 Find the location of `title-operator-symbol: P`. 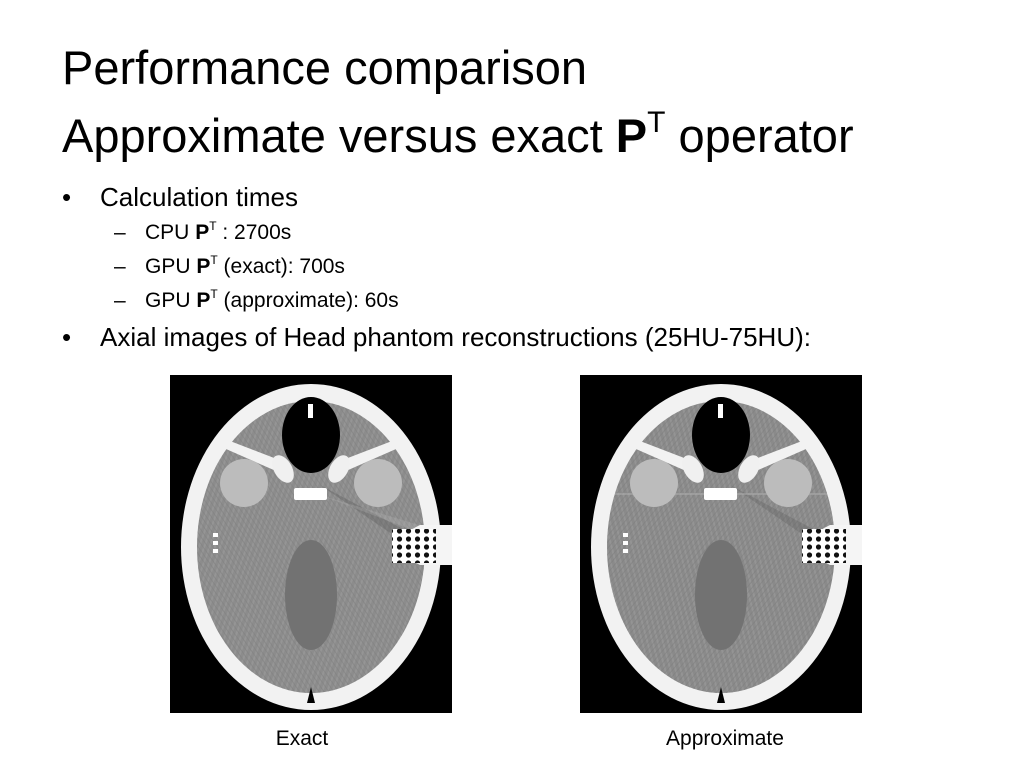

title-operator-symbol: P is located at coordinates (631, 135).